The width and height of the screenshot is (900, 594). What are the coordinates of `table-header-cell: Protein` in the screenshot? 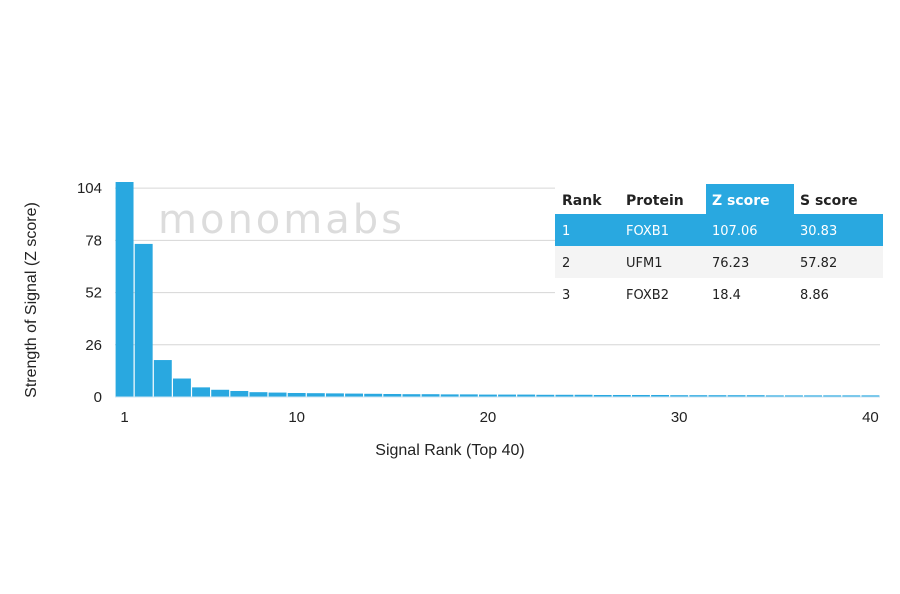 It's located at (655, 201).